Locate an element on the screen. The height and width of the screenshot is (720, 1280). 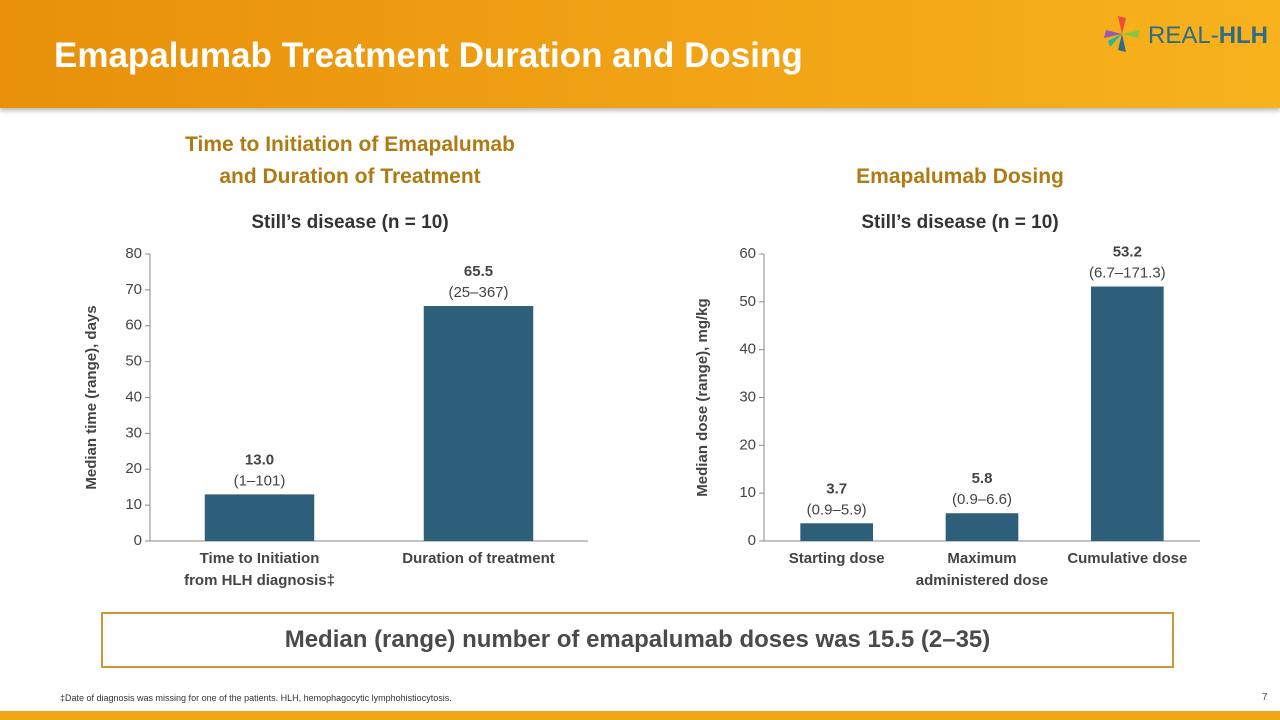
value-label: 53.2 is located at coordinates (1127, 251).